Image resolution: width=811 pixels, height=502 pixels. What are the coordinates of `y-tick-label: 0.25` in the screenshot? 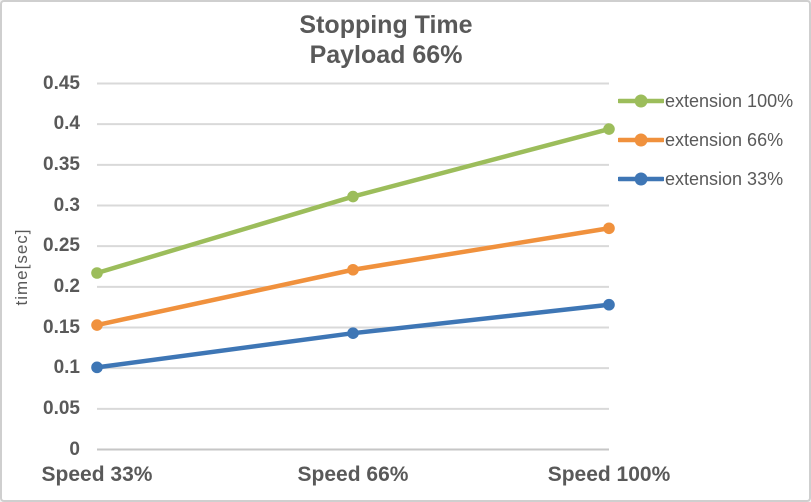 It's located at (61, 246).